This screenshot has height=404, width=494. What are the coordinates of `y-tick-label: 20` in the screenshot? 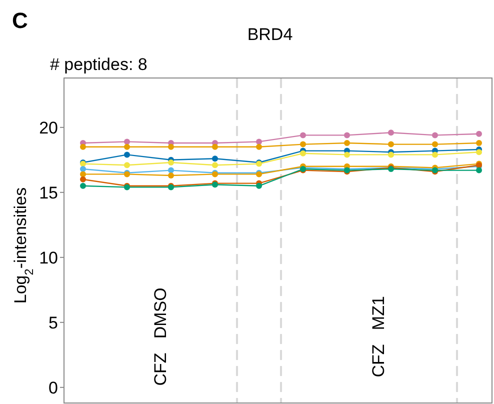 It's located at (48, 128).